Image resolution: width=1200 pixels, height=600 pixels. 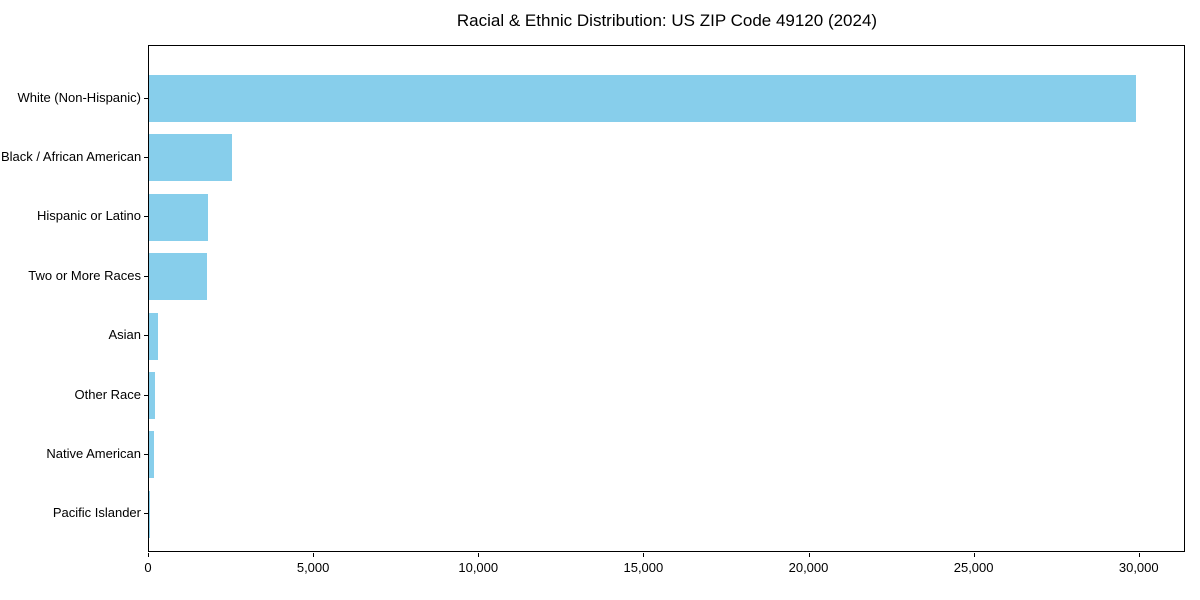 I want to click on y-axis-label: Asian, so click(x=124, y=335).